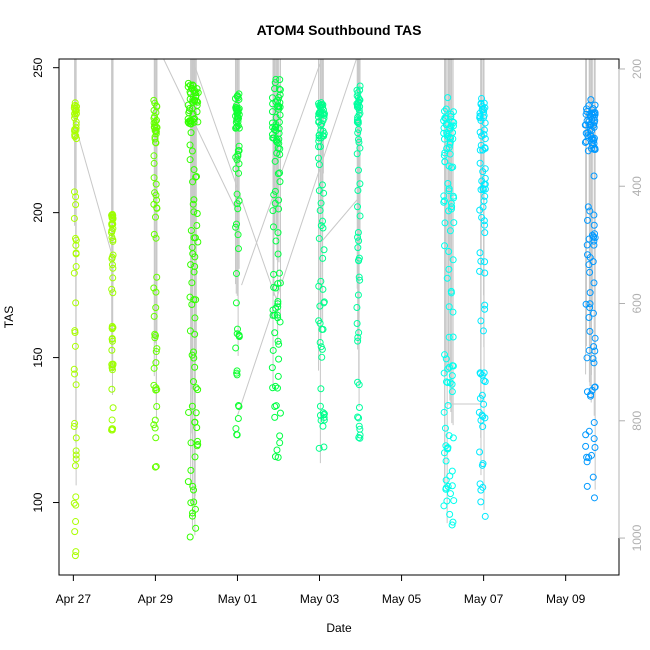 This screenshot has height=650, width=650. Describe the element at coordinates (339, 30) in the screenshot. I see `chart-title: ATOM4 Southbound TAS` at that location.